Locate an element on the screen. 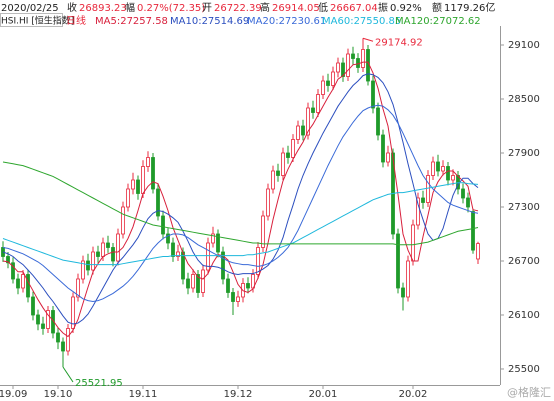 The height and width of the screenshot is (401, 554). header-value: 26667.04 is located at coordinates (354, 8).